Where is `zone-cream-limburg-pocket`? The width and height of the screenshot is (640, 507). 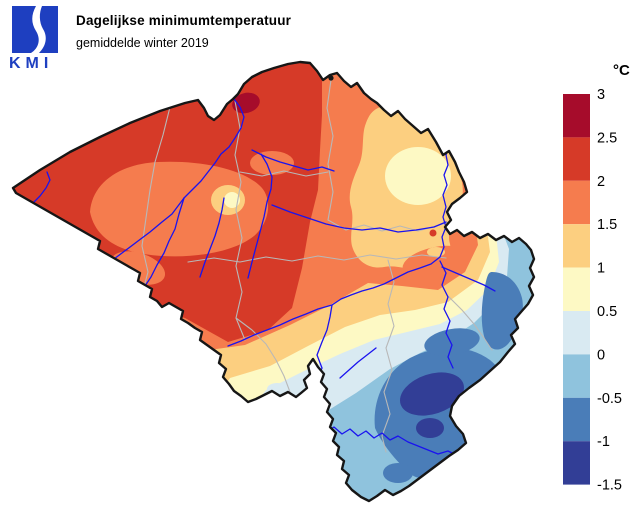
zone-cream-limburg-pocket is located at coordinates (418, 176).